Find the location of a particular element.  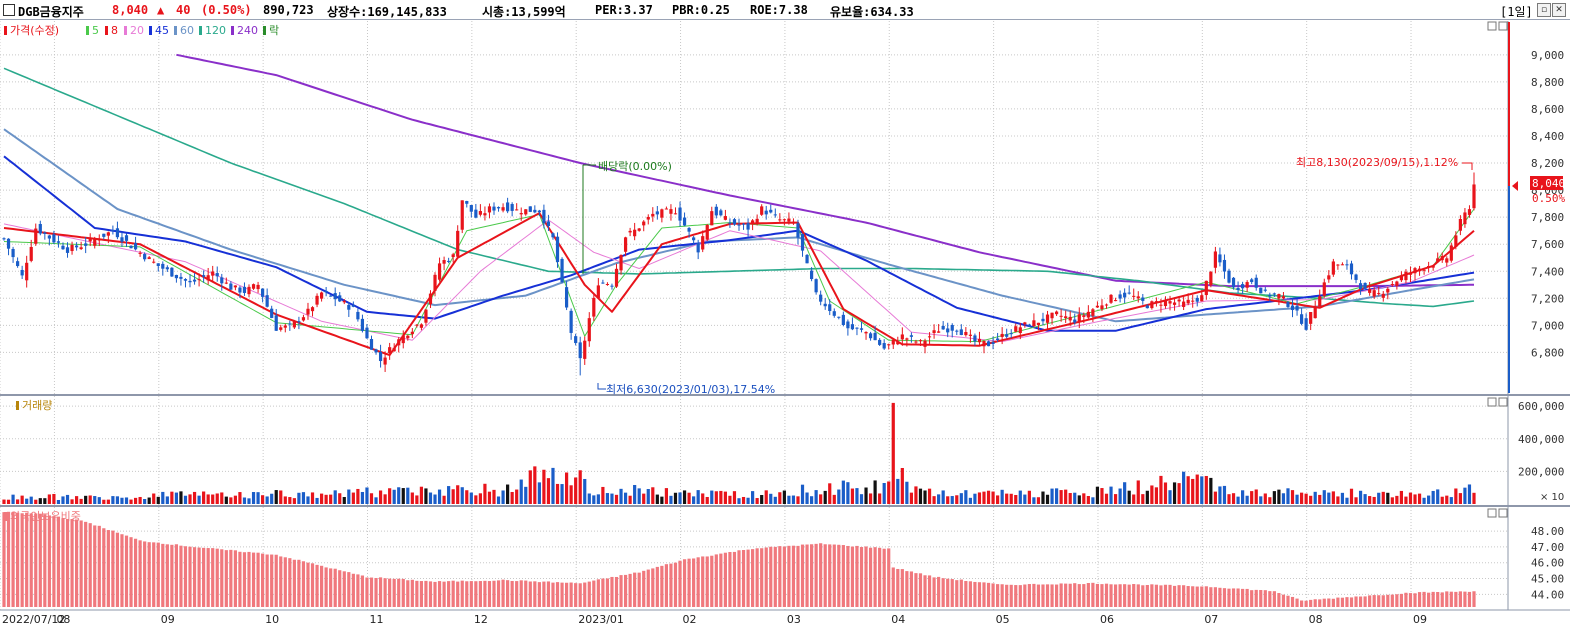

period-label: [1일] is located at coordinates (1516, 12).